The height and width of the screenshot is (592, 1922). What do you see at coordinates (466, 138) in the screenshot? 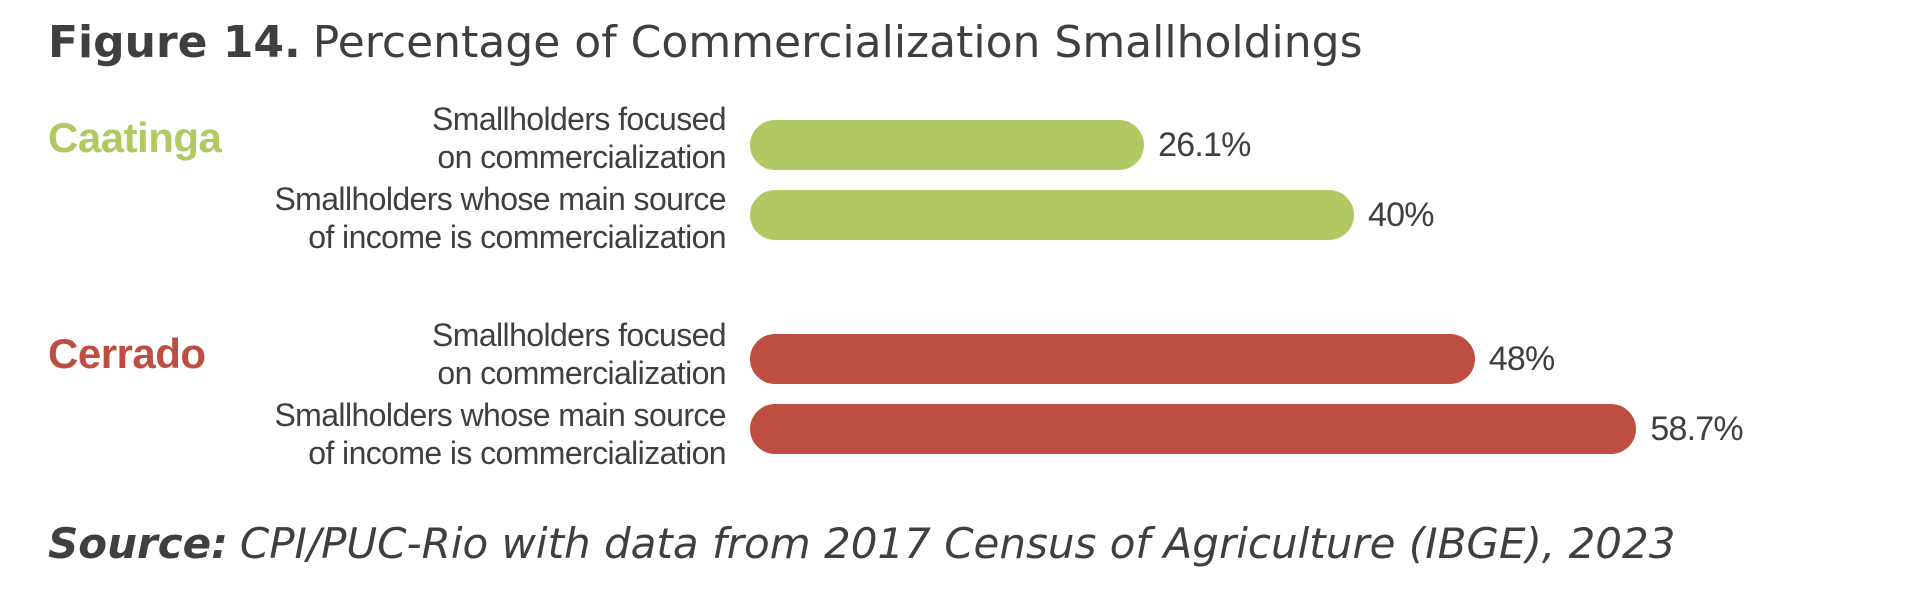
I see `category-label-caatinga-focused: Smallholders focused on commercialization` at bounding box center [466, 138].